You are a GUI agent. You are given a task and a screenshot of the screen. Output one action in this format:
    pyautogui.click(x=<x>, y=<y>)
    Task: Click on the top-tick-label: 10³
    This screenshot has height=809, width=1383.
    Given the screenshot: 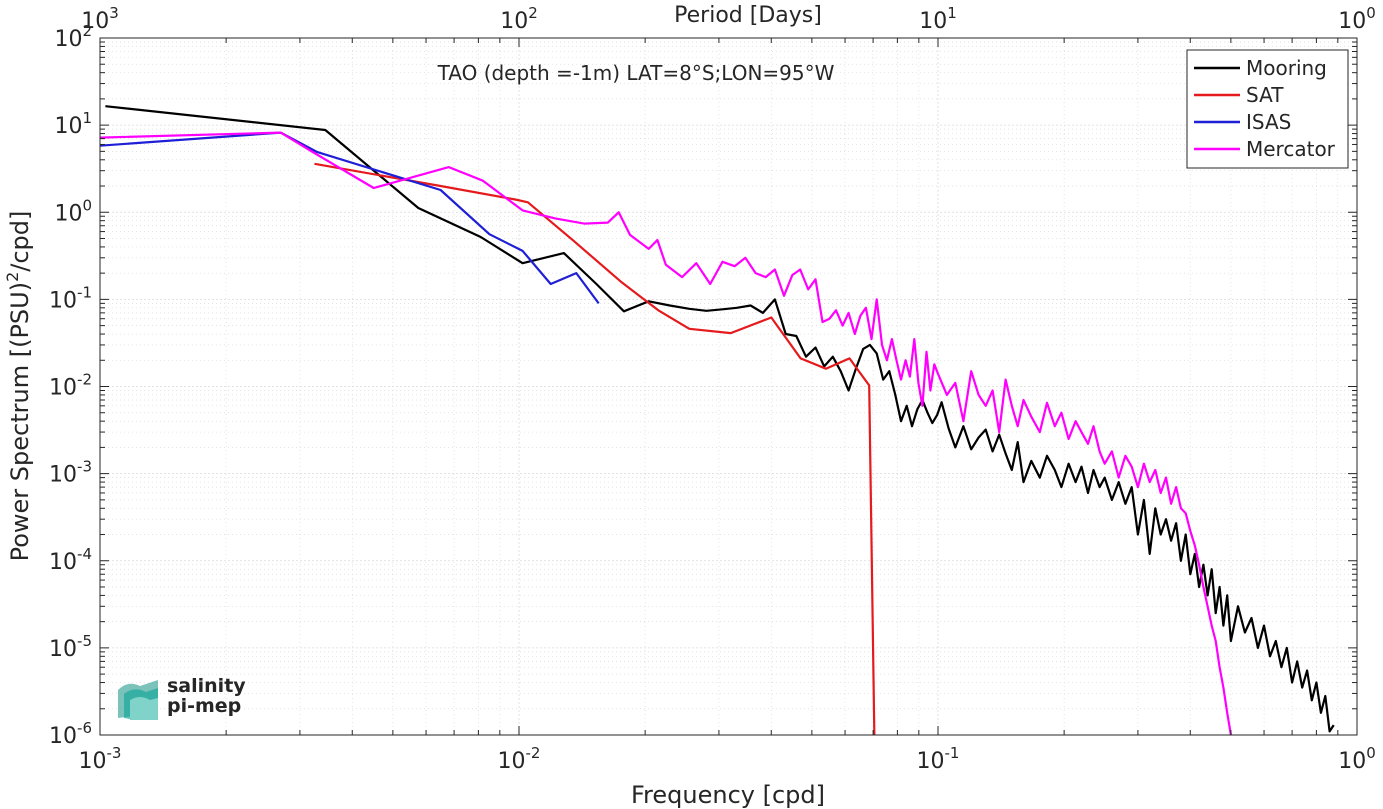 What is the action you would take?
    pyautogui.click(x=100, y=19)
    